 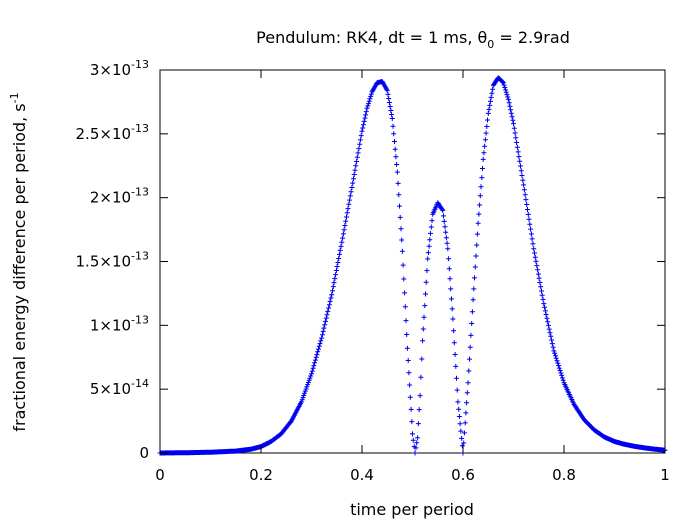 I want to click on y-tick-label: 3×10⁻¹³, so click(x=119, y=68).